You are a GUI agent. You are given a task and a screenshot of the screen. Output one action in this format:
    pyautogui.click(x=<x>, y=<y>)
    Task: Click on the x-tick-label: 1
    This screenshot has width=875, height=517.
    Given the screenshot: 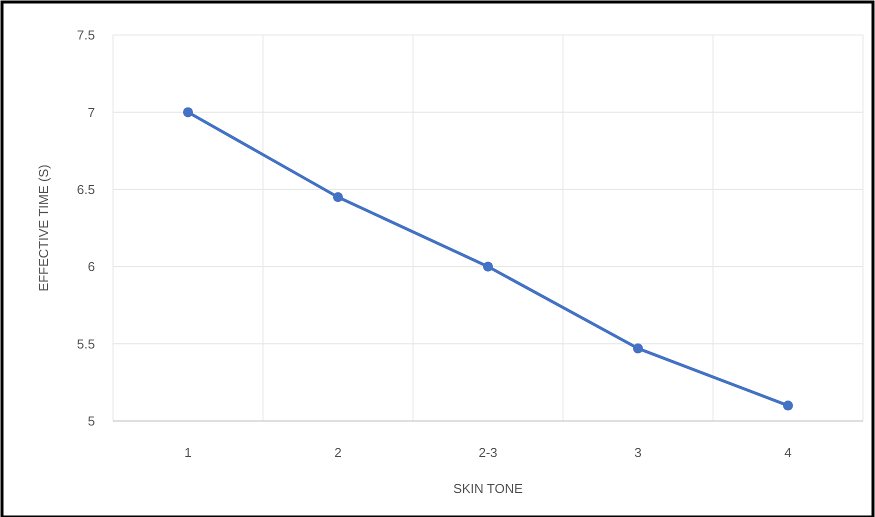 What is the action you would take?
    pyautogui.click(x=188, y=452)
    